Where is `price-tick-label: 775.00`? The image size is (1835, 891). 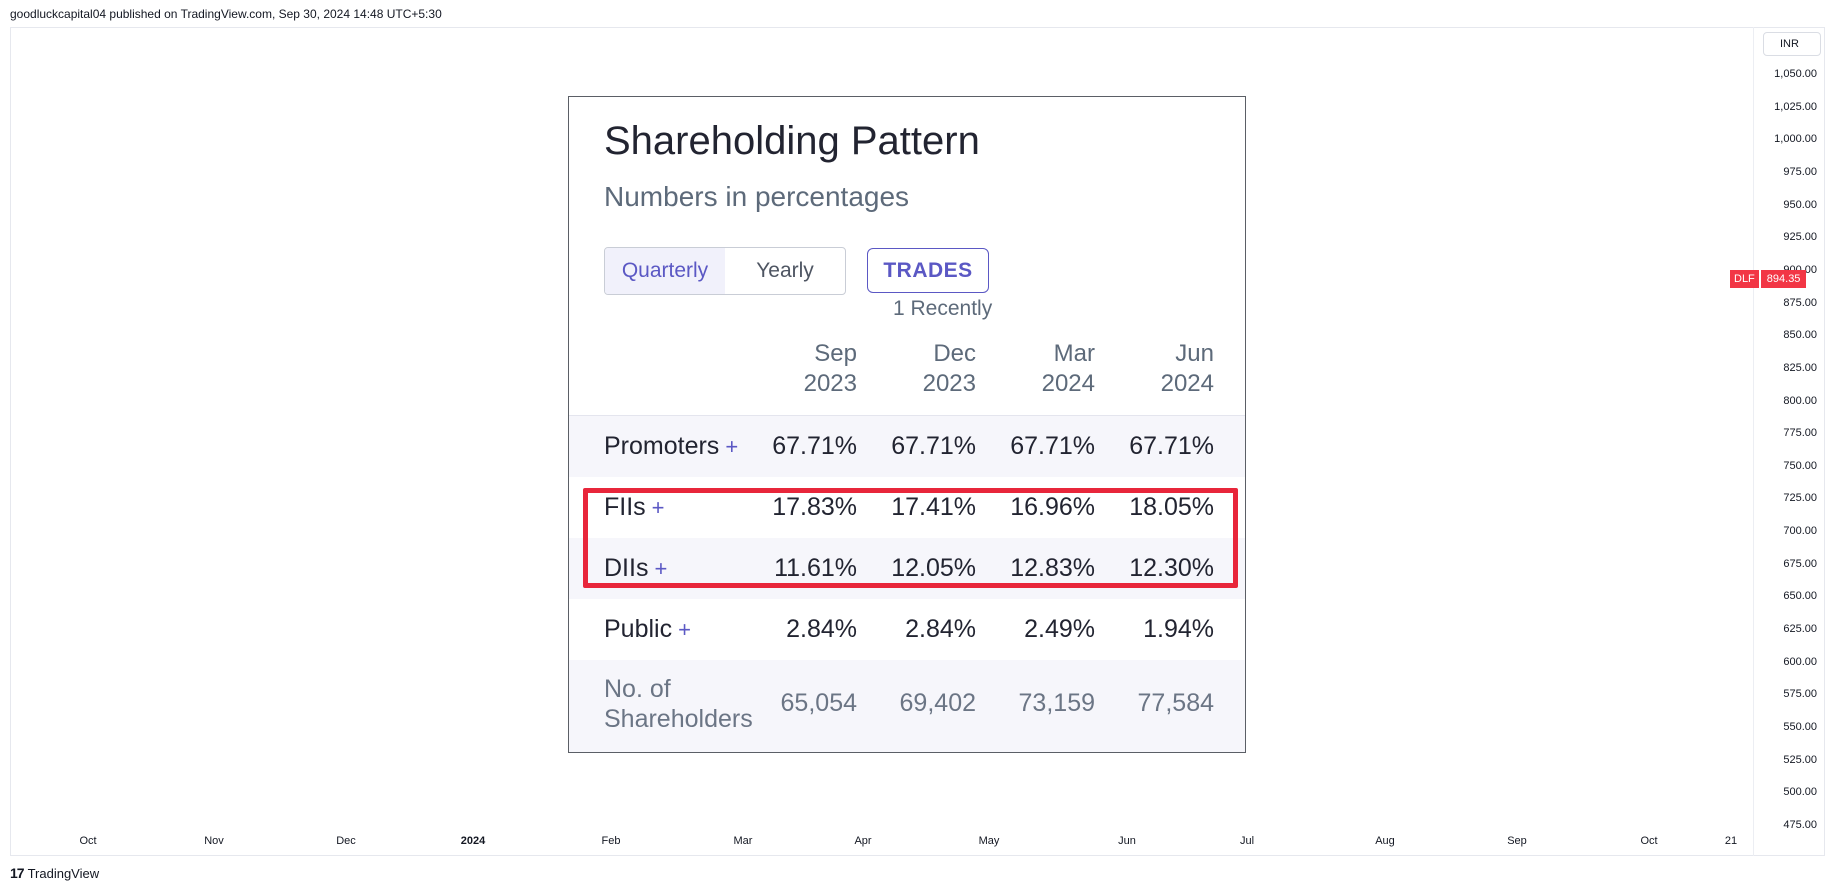 price-tick-label: 775.00 is located at coordinates (1800, 433).